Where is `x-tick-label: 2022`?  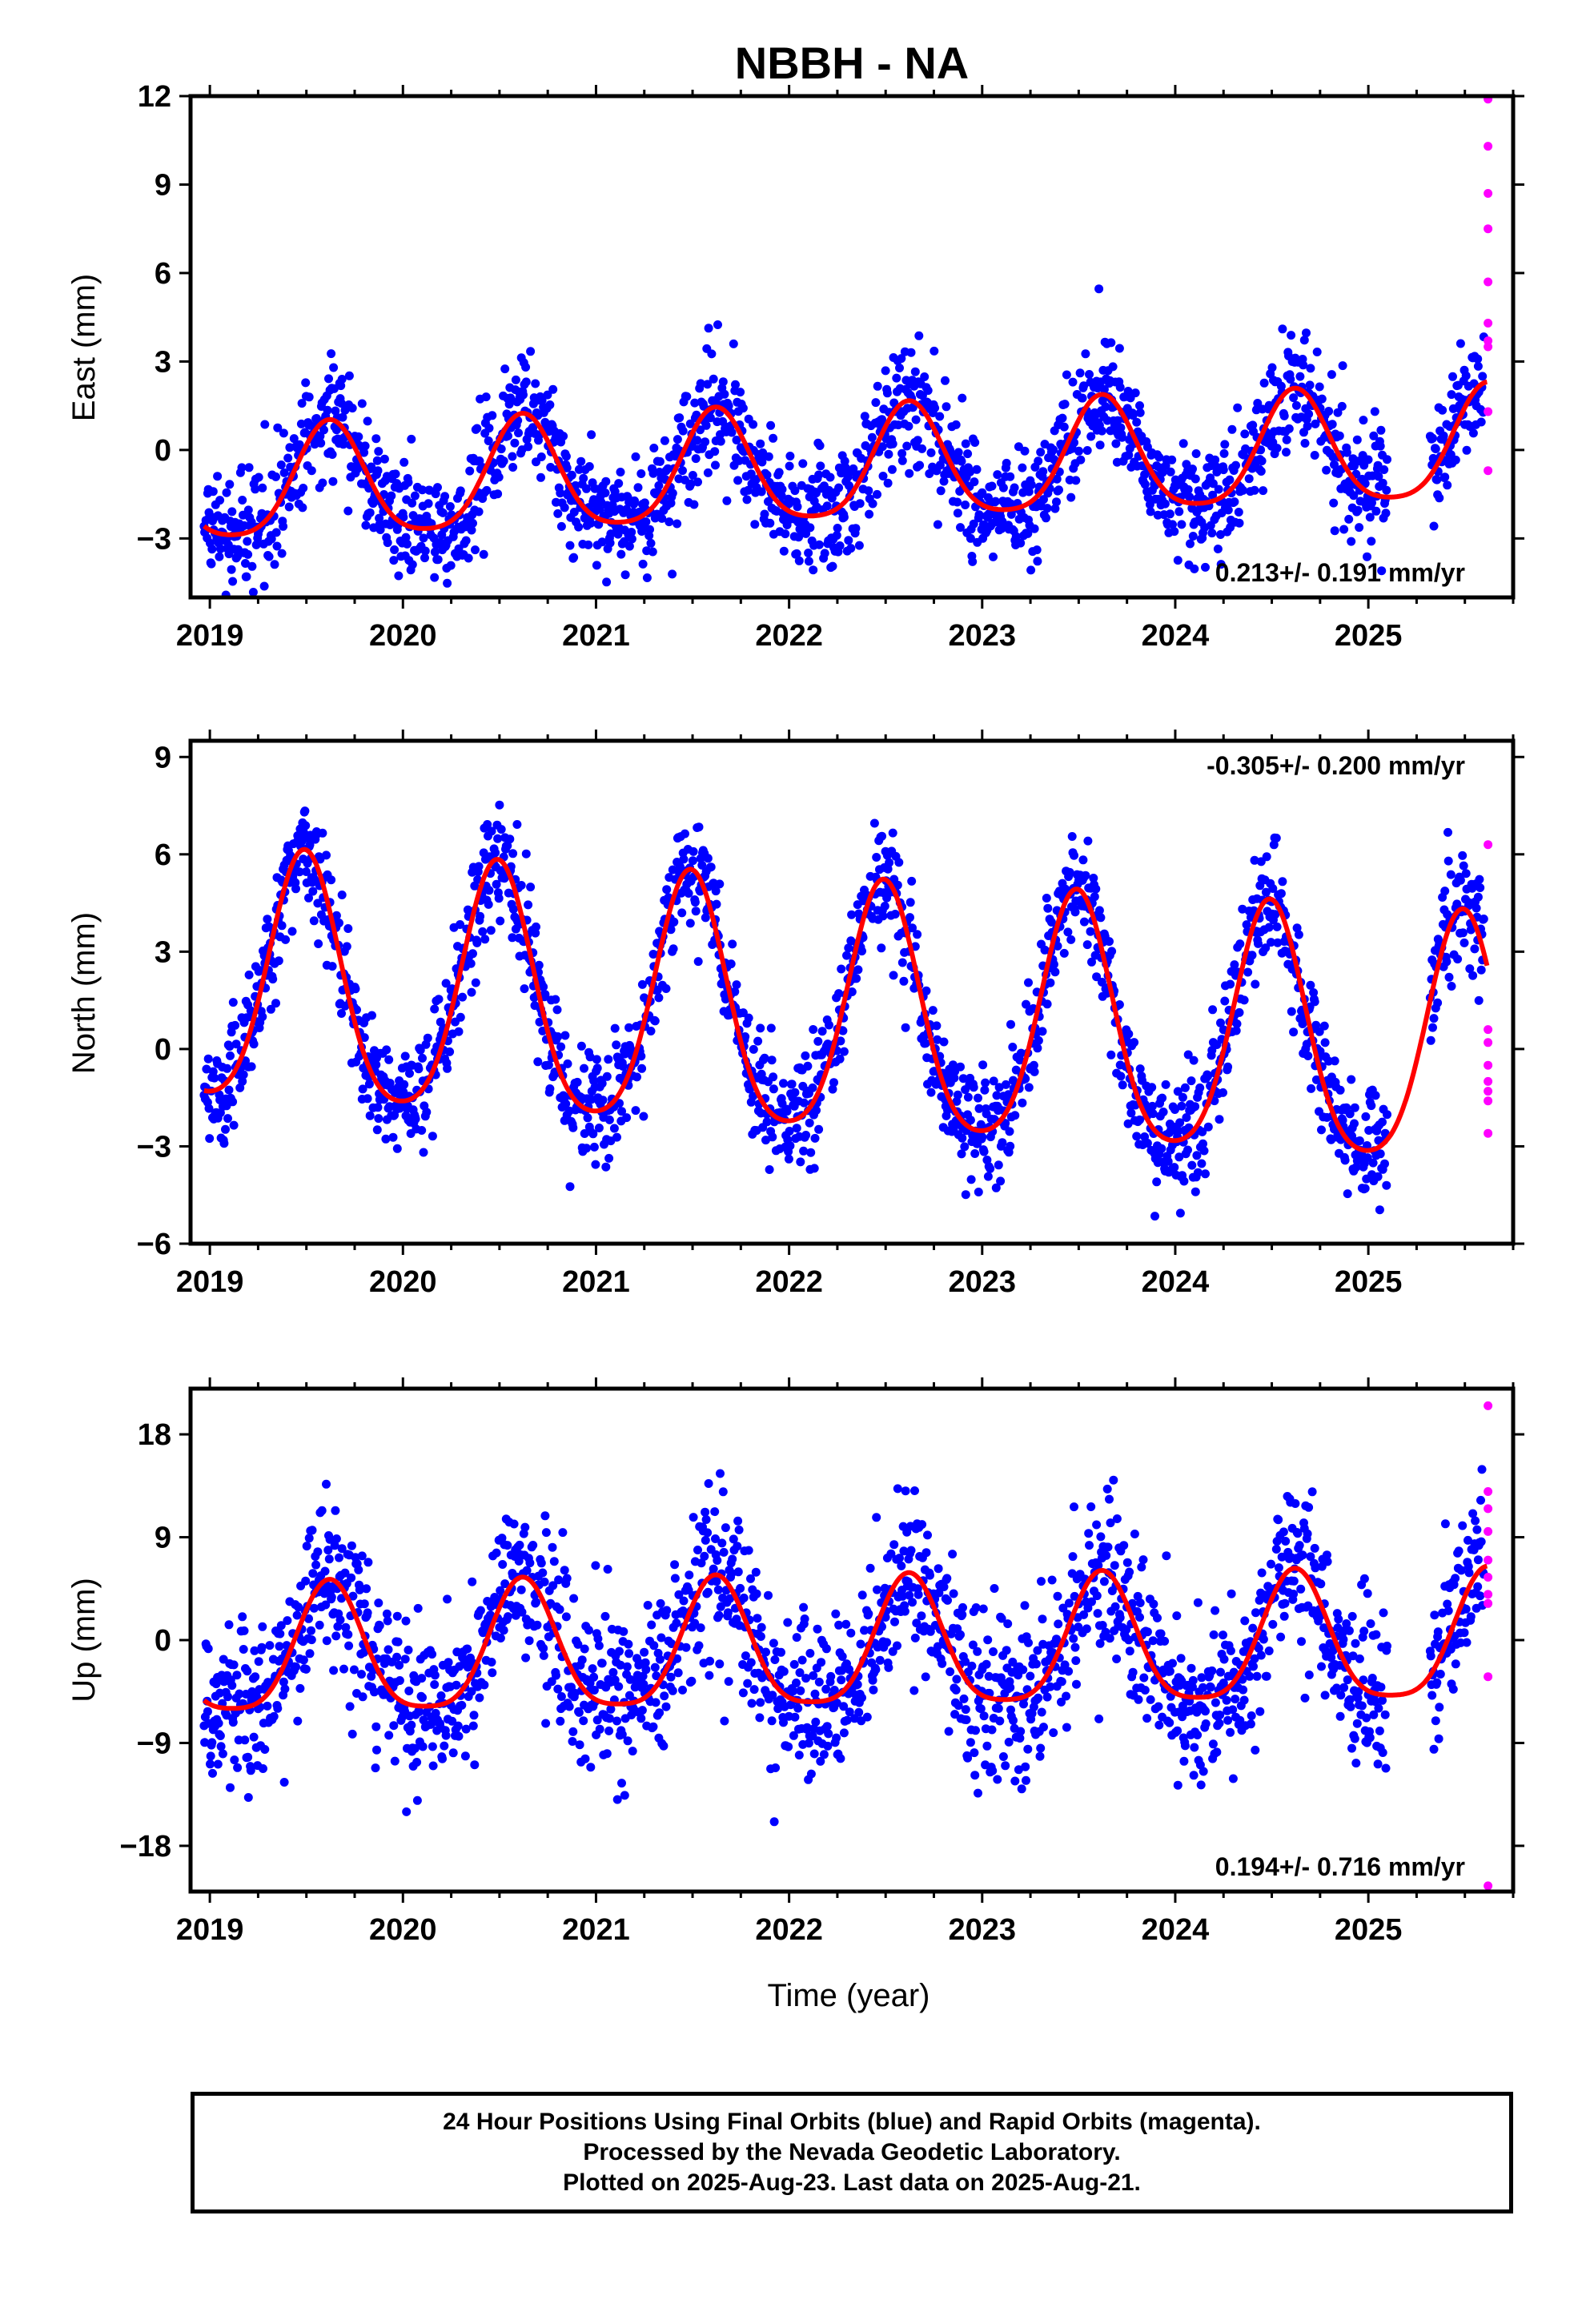 x-tick-label: 2022 is located at coordinates (789, 636).